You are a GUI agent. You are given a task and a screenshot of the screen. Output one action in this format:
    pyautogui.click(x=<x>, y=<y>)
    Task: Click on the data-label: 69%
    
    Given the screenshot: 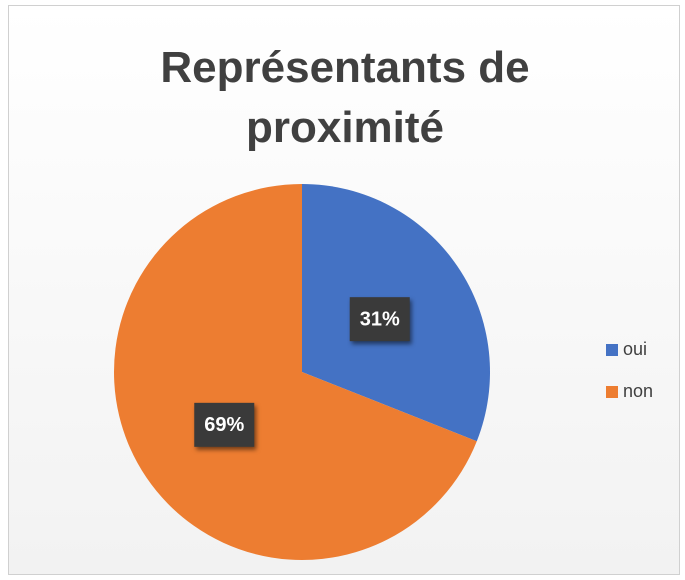 What is the action you would take?
    pyautogui.click(x=224, y=425)
    